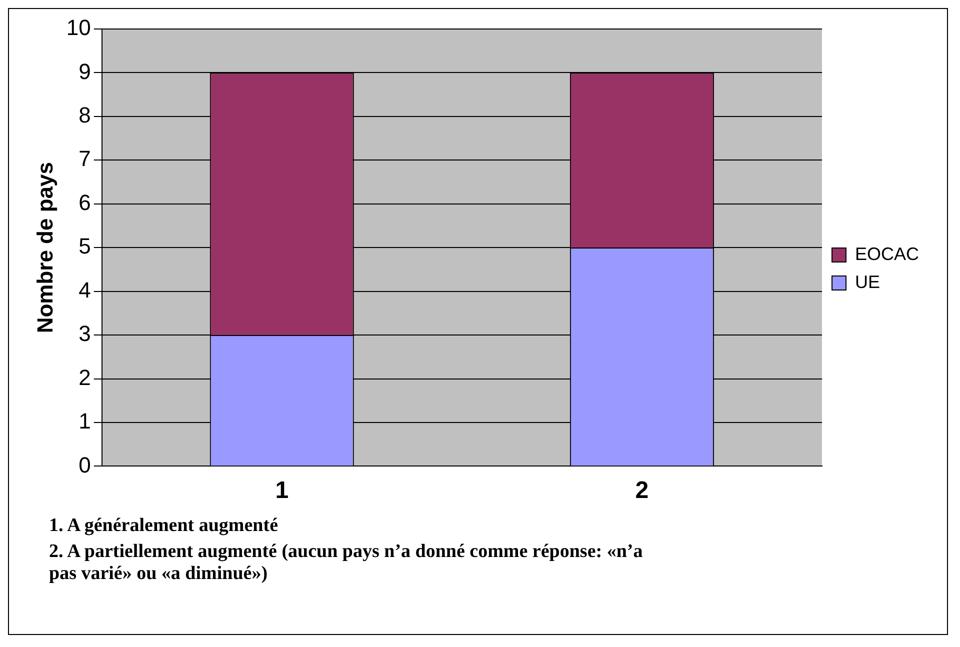 This screenshot has width=960, height=647. What do you see at coordinates (78, 27) in the screenshot?
I see `y-tick-label: 10` at bounding box center [78, 27].